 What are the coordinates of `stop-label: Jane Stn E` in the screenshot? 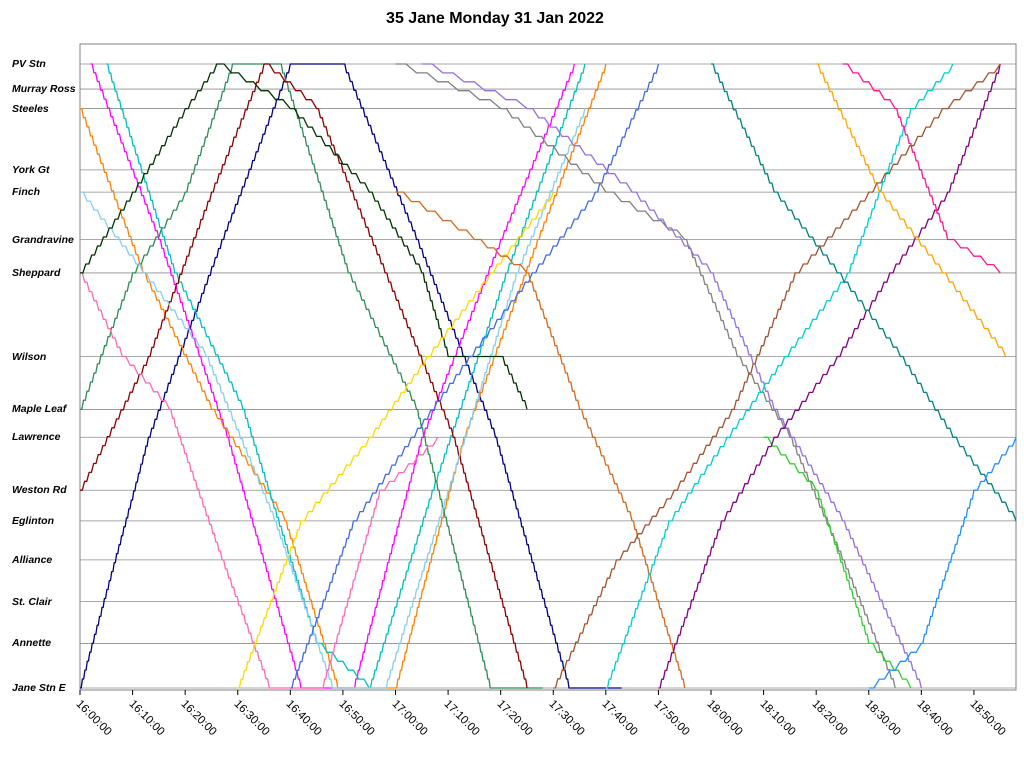 It's located at (39, 688).